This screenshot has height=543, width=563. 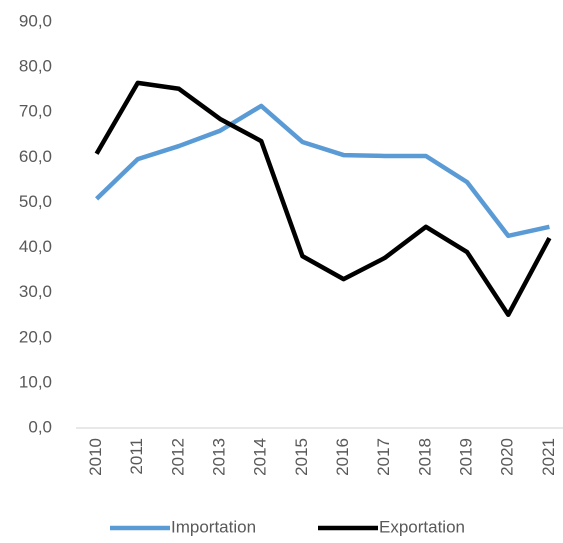 What do you see at coordinates (213, 526) in the screenshot?
I see `legend-label: Importation` at bounding box center [213, 526].